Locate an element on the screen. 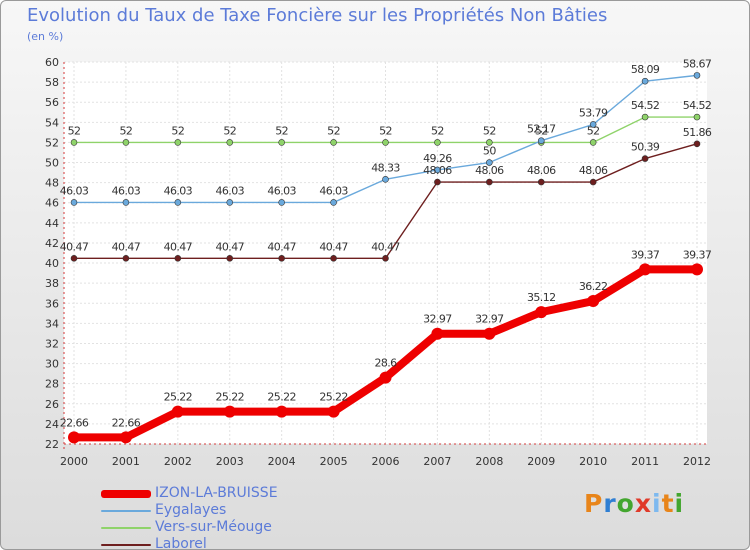  x-tick-label: 2012 is located at coordinates (697, 461).